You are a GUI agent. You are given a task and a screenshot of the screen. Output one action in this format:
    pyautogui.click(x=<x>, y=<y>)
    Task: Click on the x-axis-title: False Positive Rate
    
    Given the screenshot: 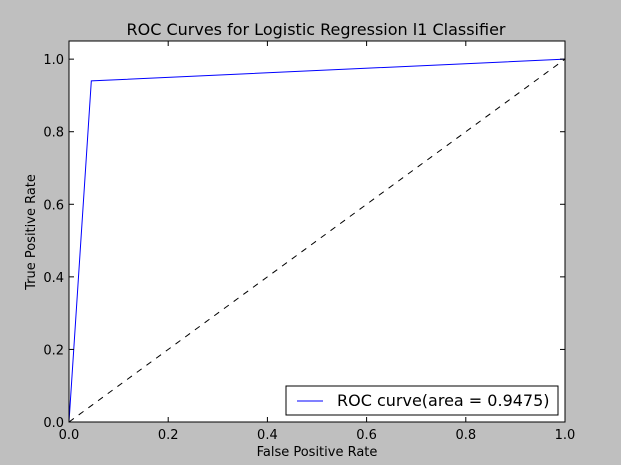 What is the action you would take?
    pyautogui.click(x=317, y=452)
    